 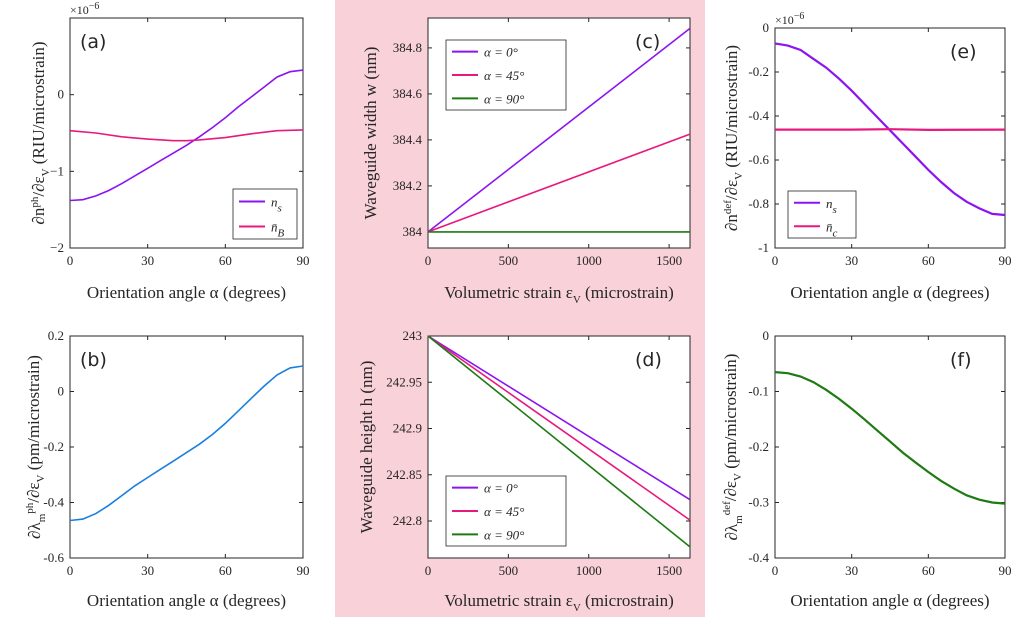 What do you see at coordinates (413, 335) in the screenshot?
I see `y-tick-label: 243` at bounding box center [413, 335].